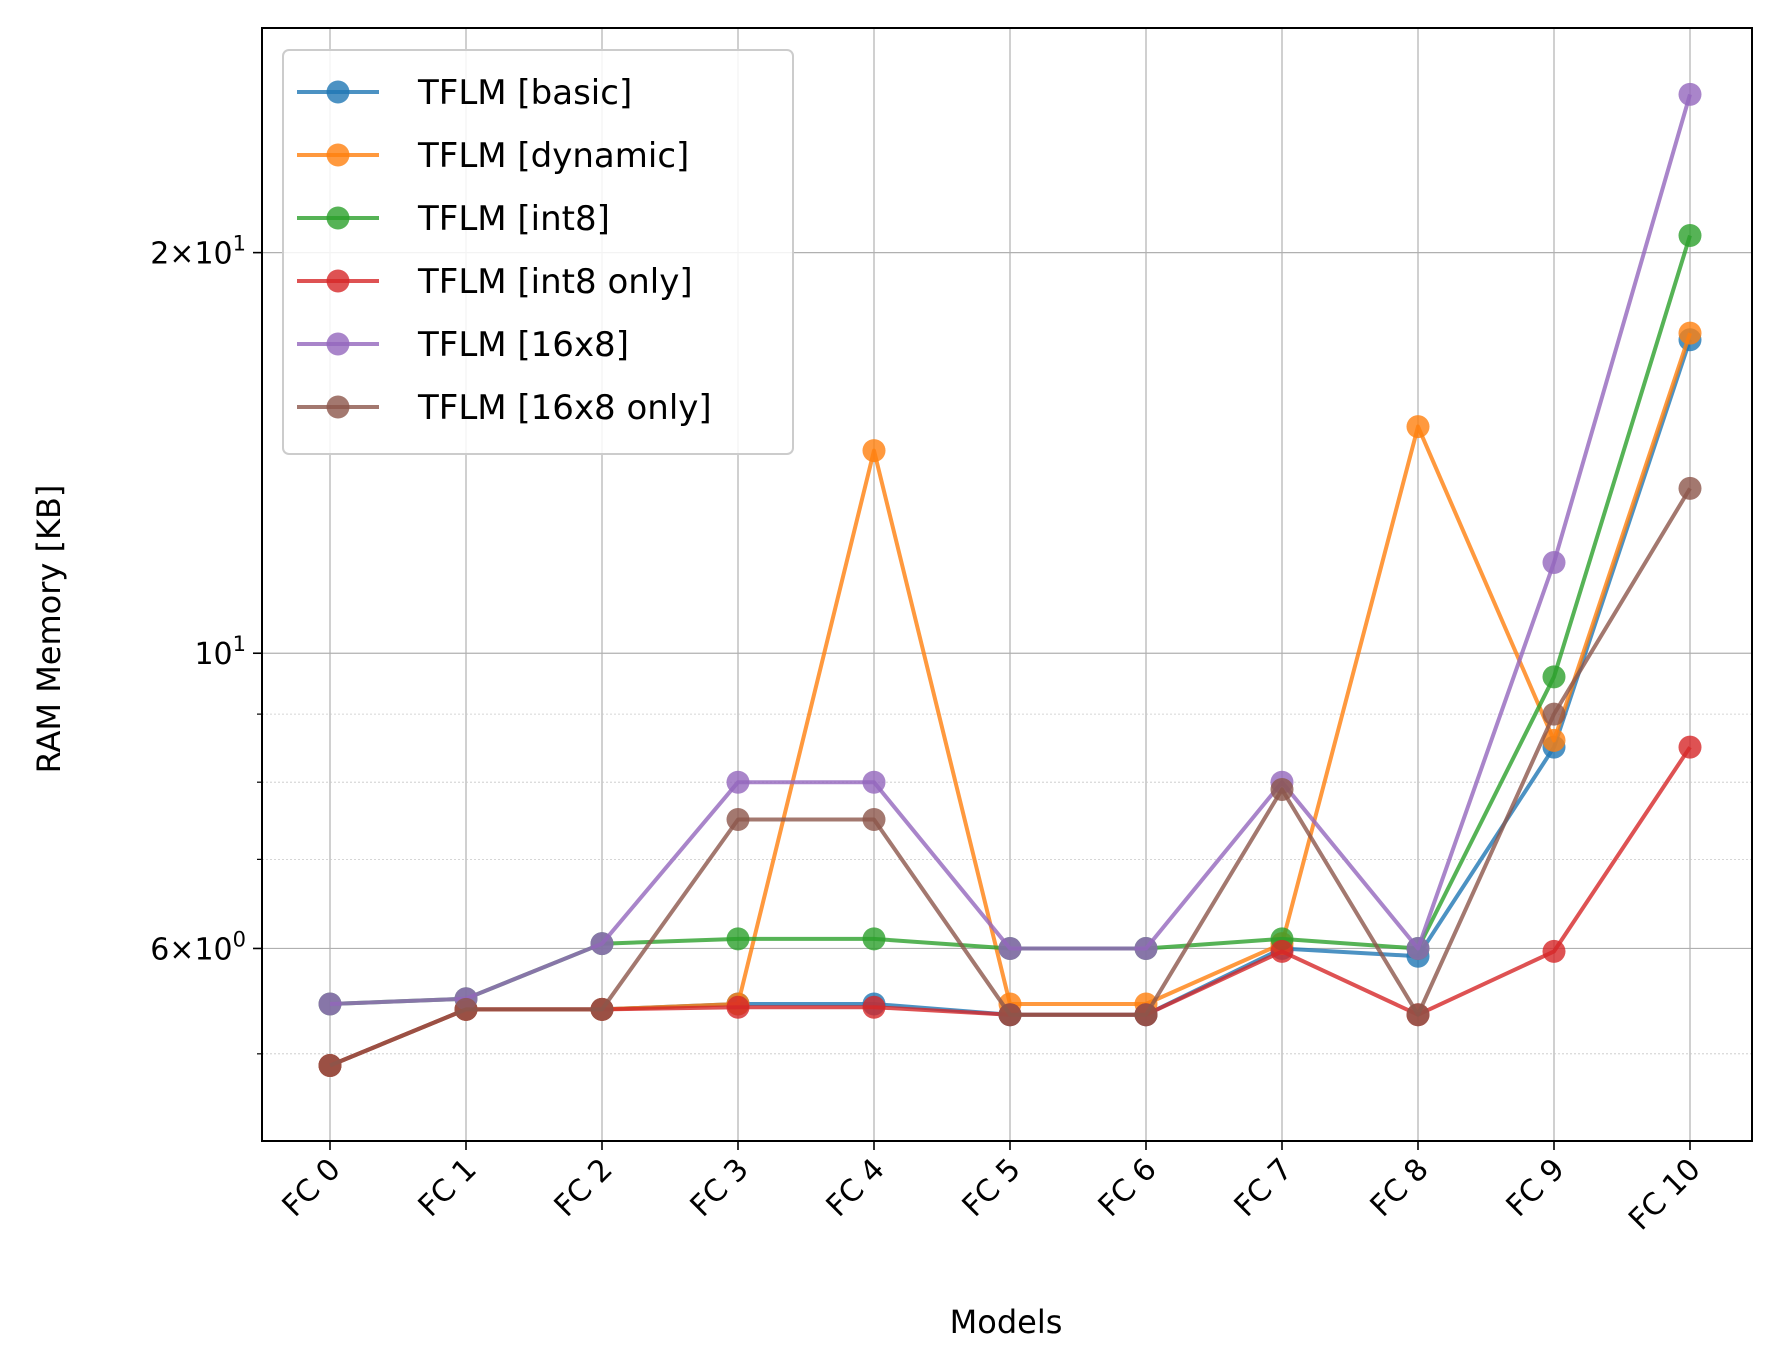 The image size is (1778, 1370). I want to click on legend-entry: TFLM [basic], so click(464, 93).